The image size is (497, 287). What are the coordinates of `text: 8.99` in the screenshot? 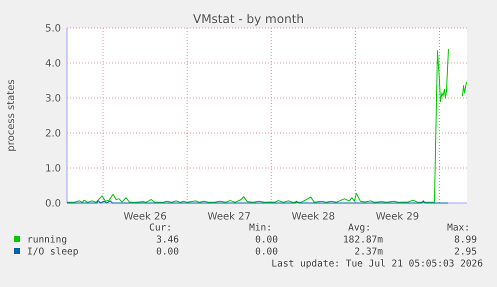 It's located at (466, 240).